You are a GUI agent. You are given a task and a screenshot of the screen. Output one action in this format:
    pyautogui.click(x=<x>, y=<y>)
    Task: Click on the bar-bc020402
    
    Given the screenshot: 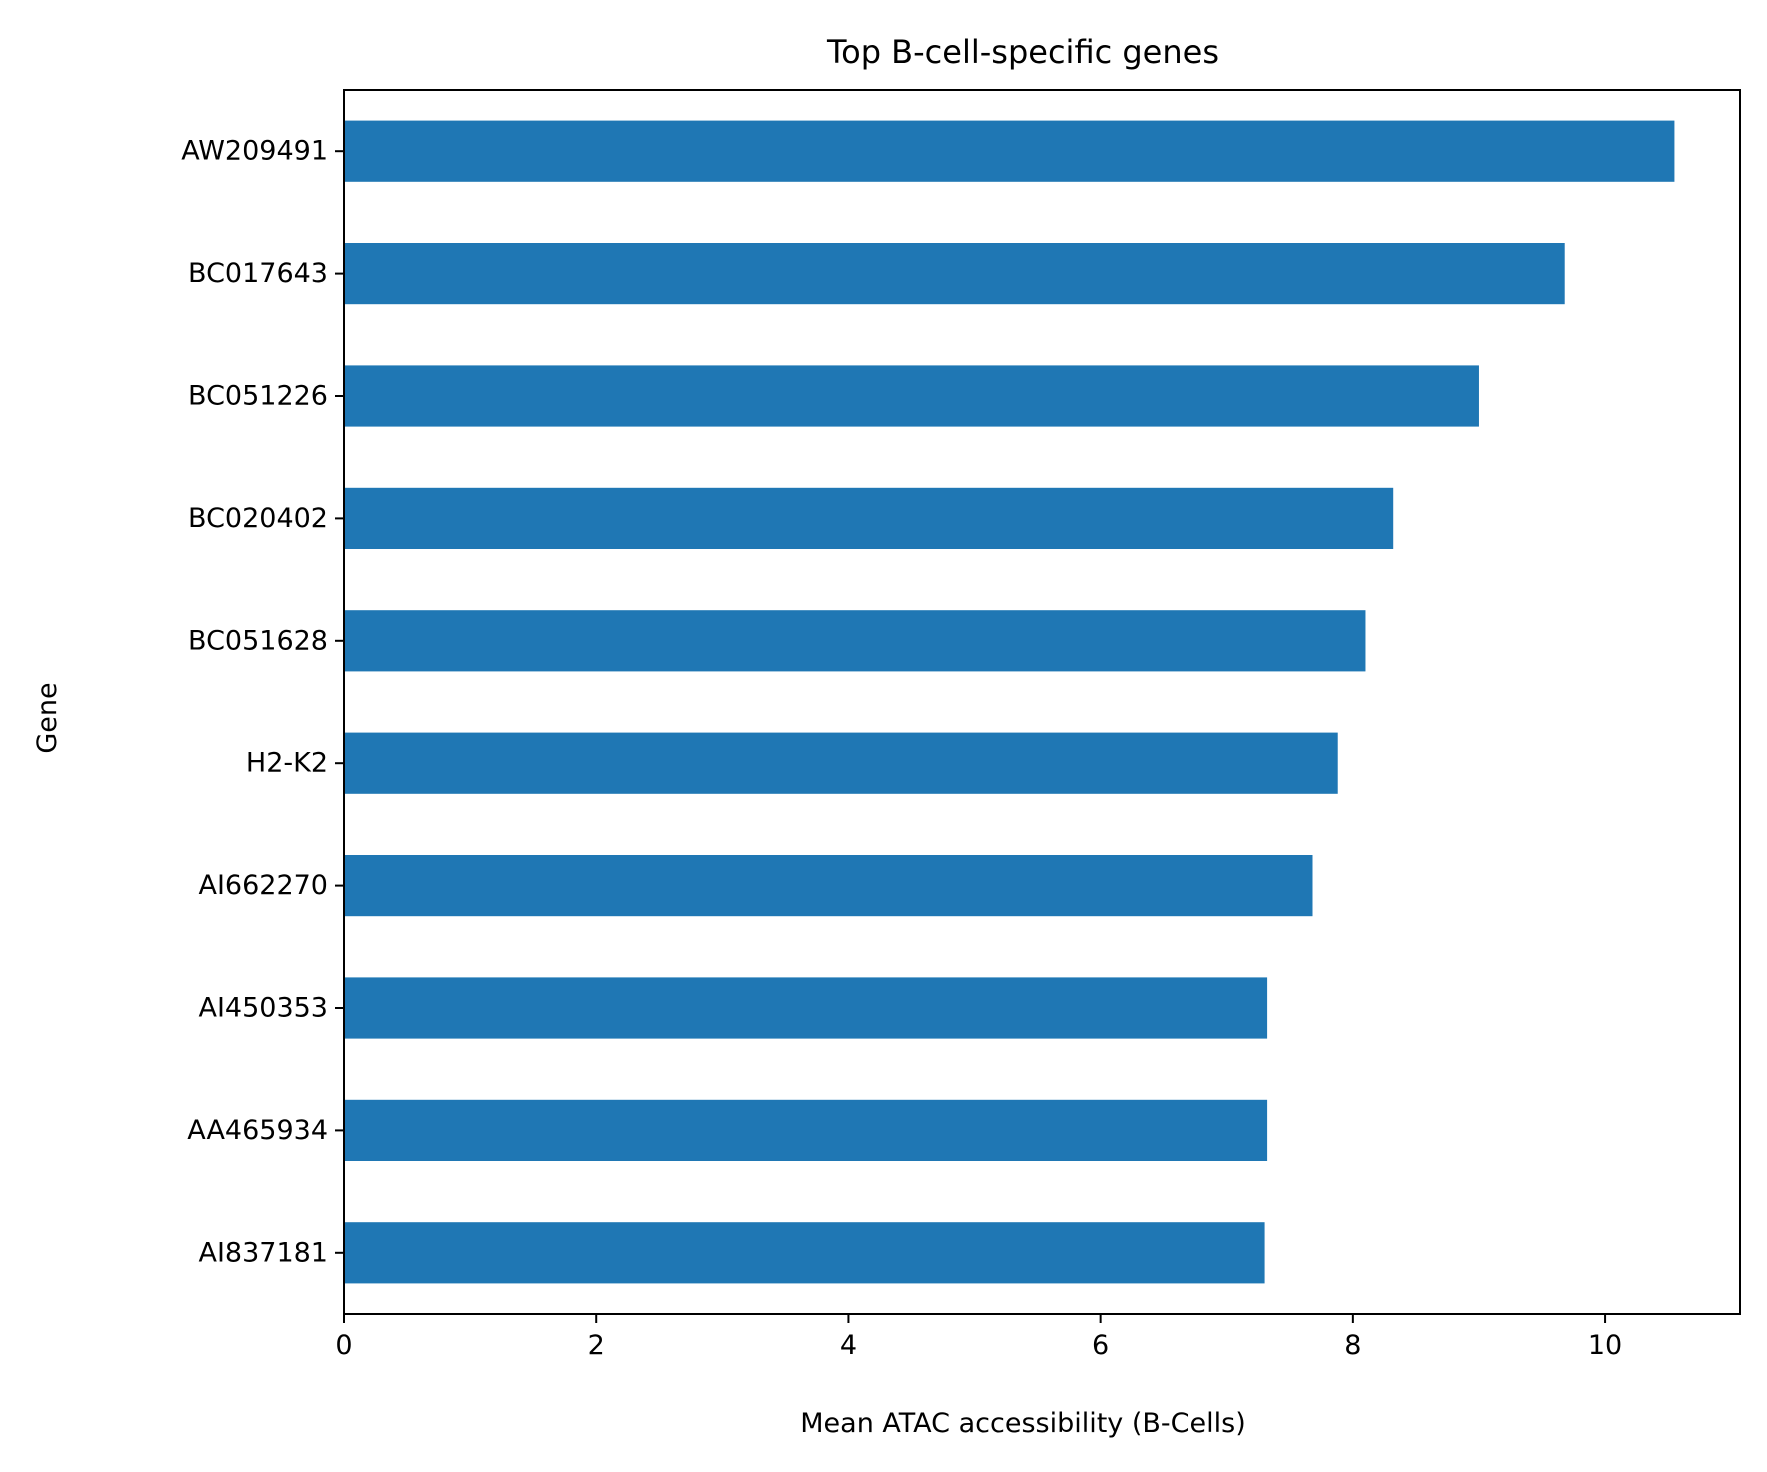 What is the action you would take?
    pyautogui.click(x=869, y=518)
    